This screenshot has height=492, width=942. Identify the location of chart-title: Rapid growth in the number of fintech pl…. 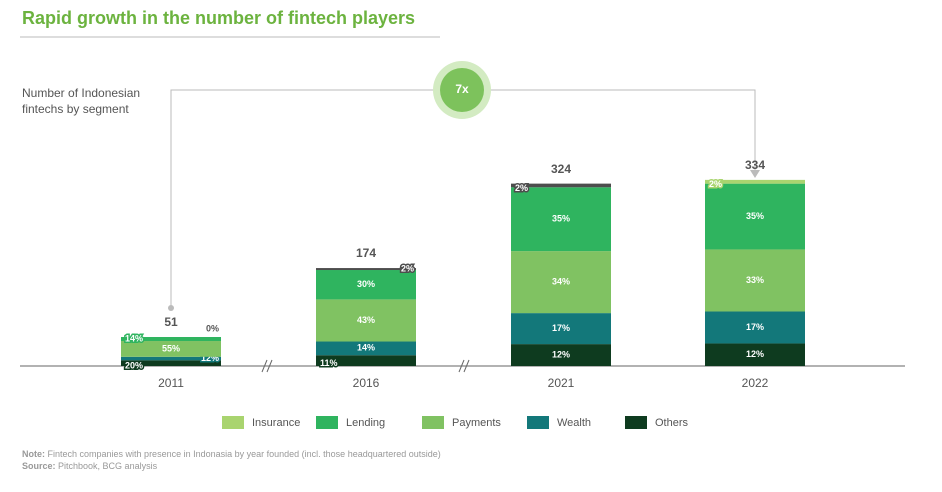
(218, 18).